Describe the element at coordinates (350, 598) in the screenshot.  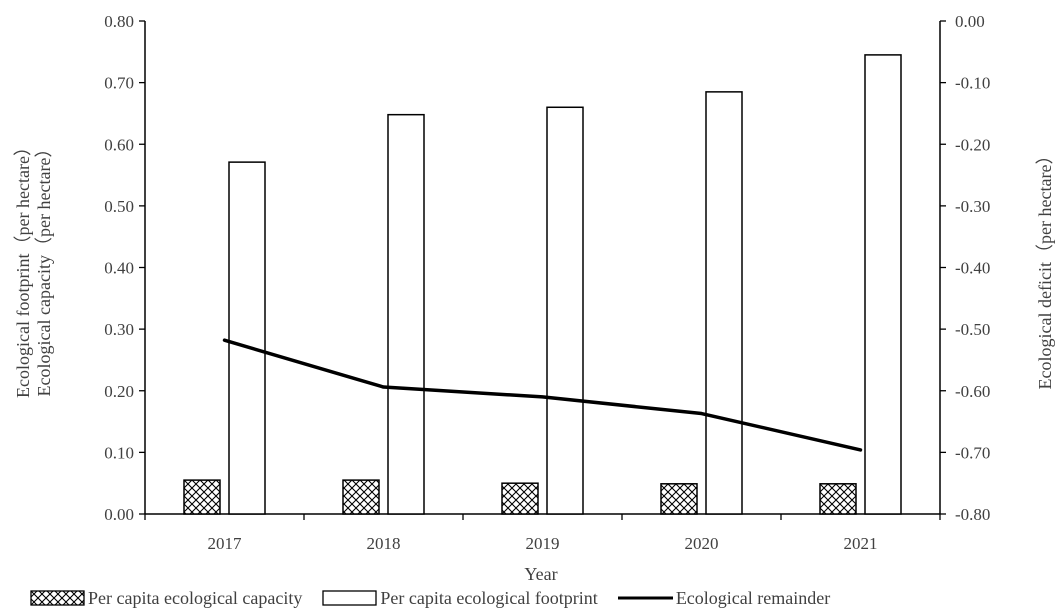
I see `legend-swatch-footprint` at that location.